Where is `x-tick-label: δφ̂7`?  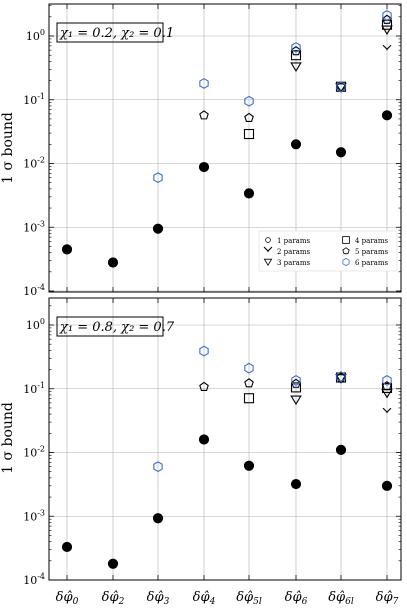
x-tick-label: δφ̂7 is located at coordinates (387, 598).